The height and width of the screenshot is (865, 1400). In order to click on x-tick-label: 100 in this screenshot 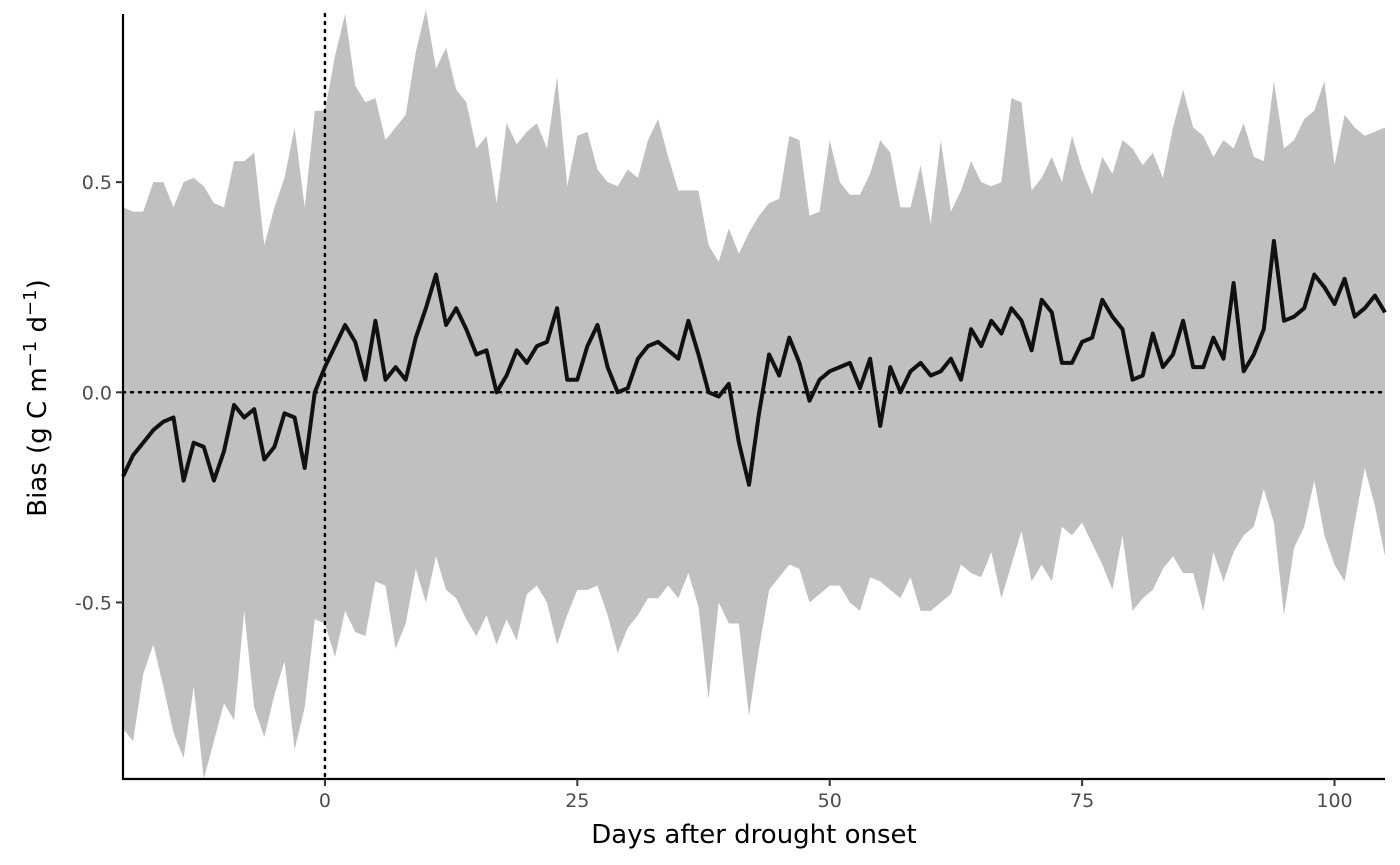, I will do `click(1334, 801)`.